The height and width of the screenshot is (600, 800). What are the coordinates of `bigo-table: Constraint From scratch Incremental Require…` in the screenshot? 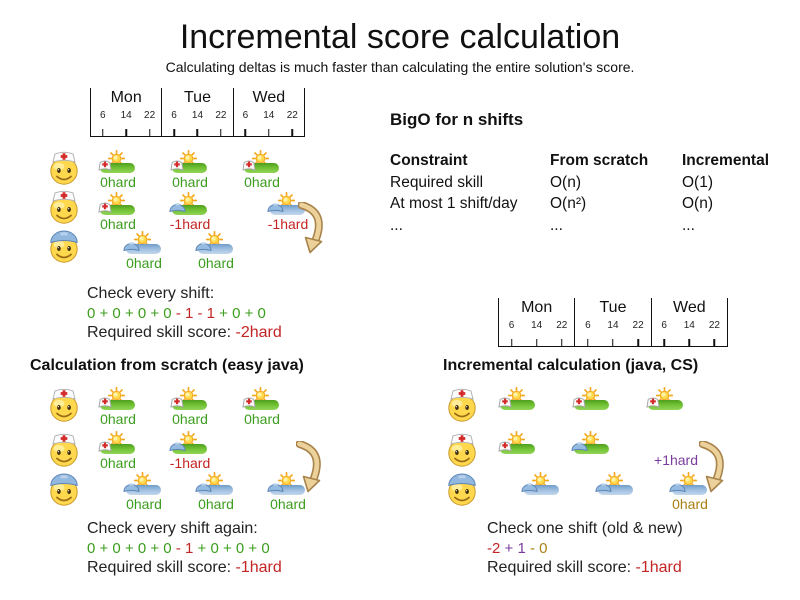 It's located at (591, 193).